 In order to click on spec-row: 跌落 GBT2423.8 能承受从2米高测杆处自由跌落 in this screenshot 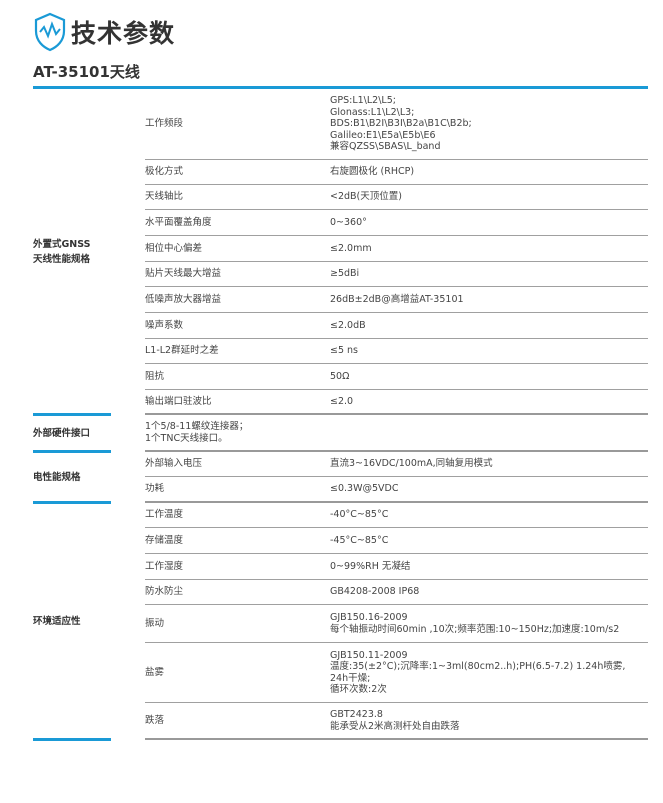, I will do `click(396, 721)`.